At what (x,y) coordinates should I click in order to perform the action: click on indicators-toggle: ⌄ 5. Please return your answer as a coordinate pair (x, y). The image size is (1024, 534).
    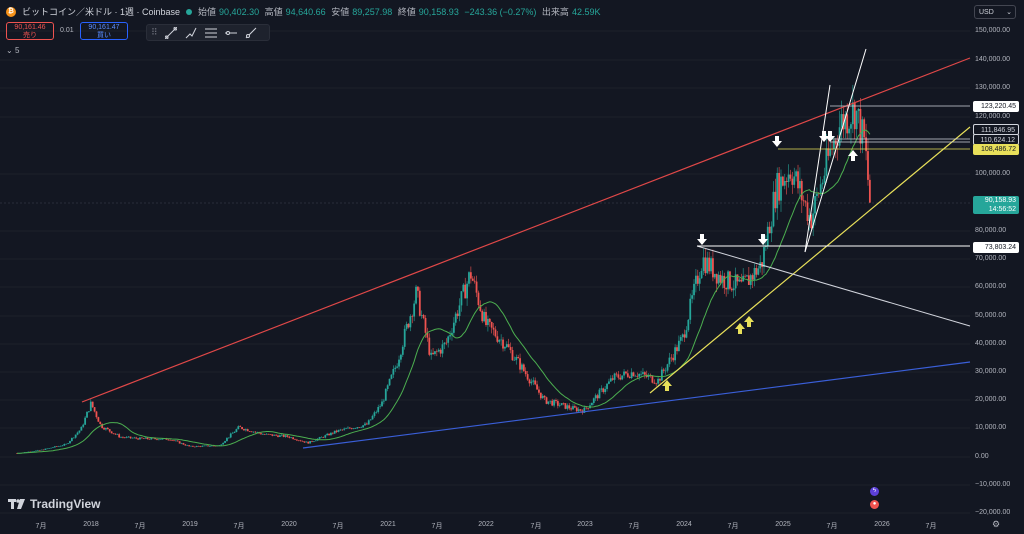
    Looking at the image, I should click on (12, 50).